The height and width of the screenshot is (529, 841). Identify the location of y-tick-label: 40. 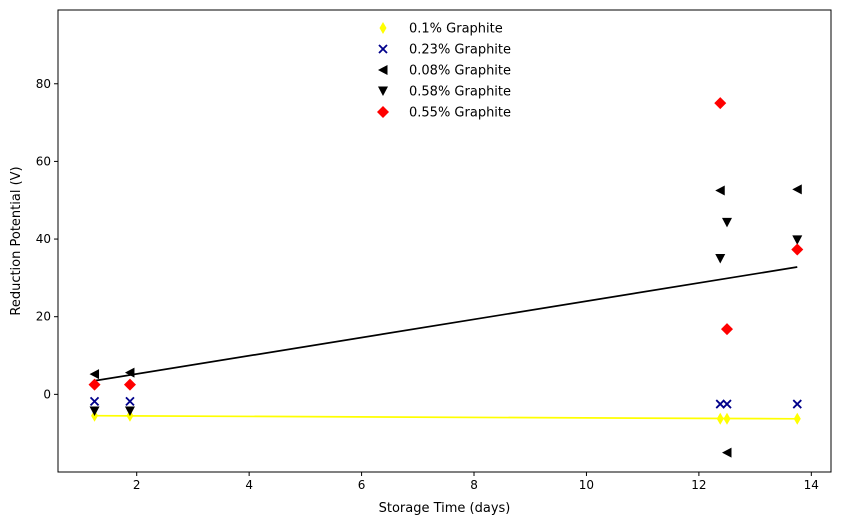
(43, 239).